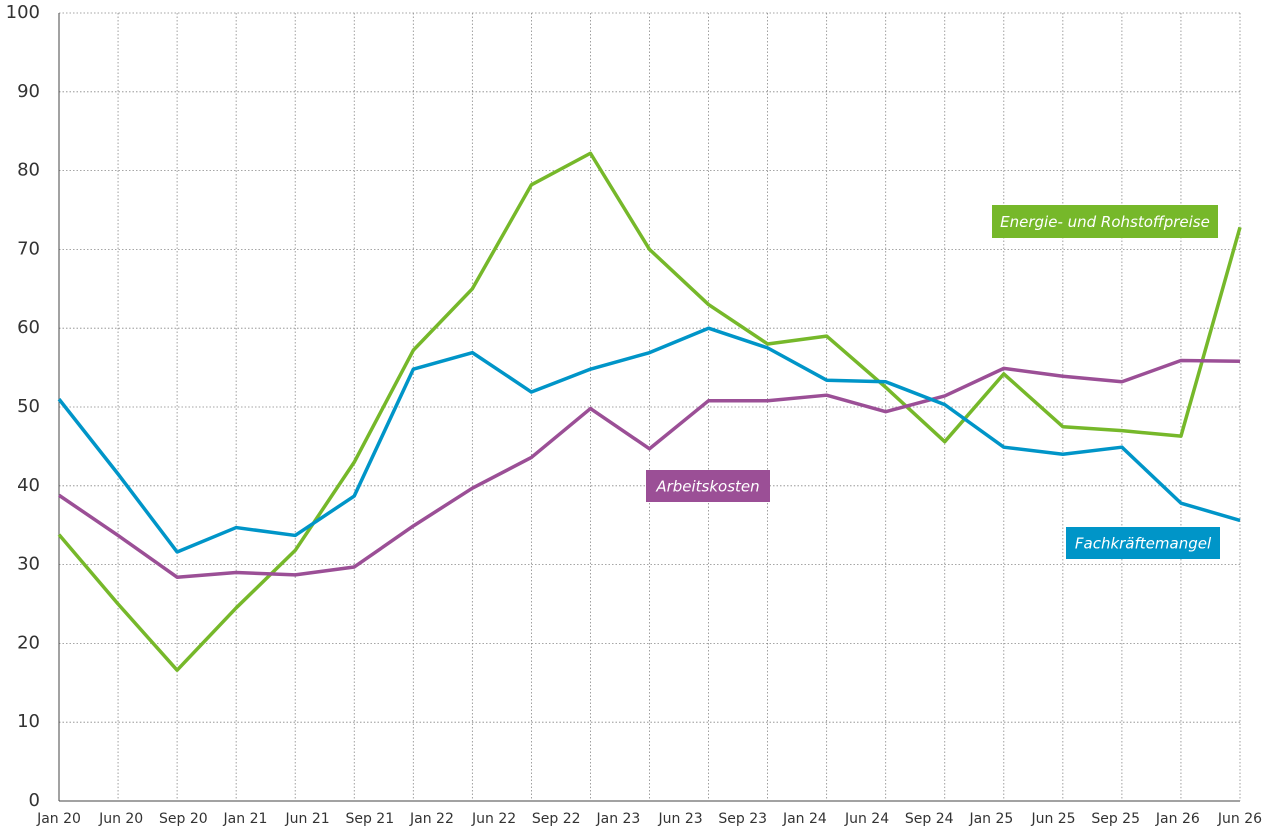 This screenshot has height=831, width=1273. Describe the element at coordinates (28, 91) in the screenshot. I see `y-tick-label: 90` at that location.